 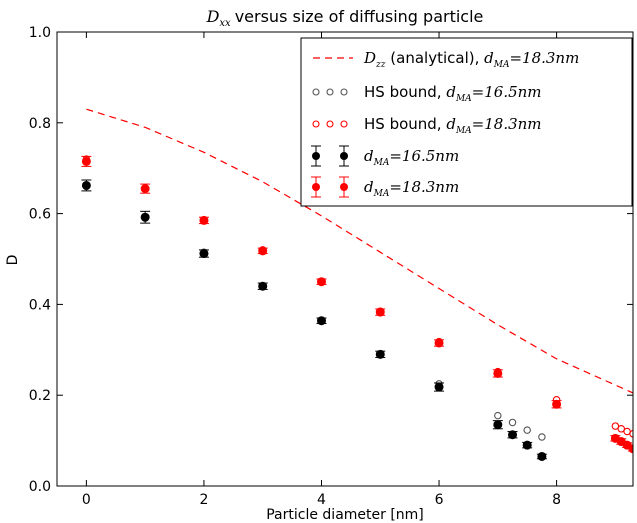 What do you see at coordinates (345, 515) in the screenshot?
I see `x-axis-label: Particle diameter [nm]` at bounding box center [345, 515].